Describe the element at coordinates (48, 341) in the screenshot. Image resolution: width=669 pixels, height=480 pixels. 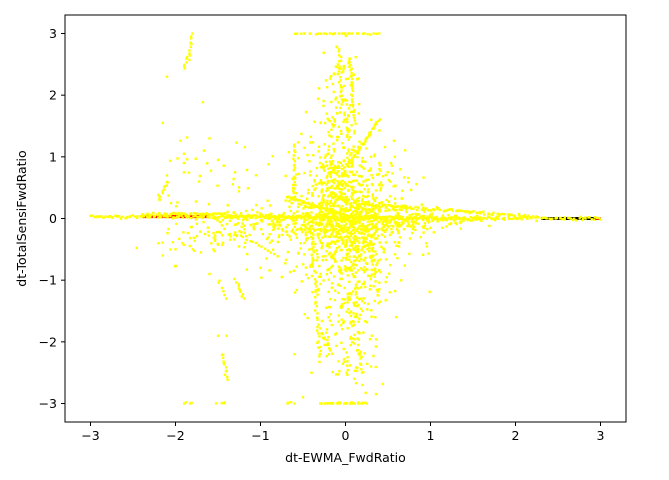
I see `y-tick-label: −2` at that location.